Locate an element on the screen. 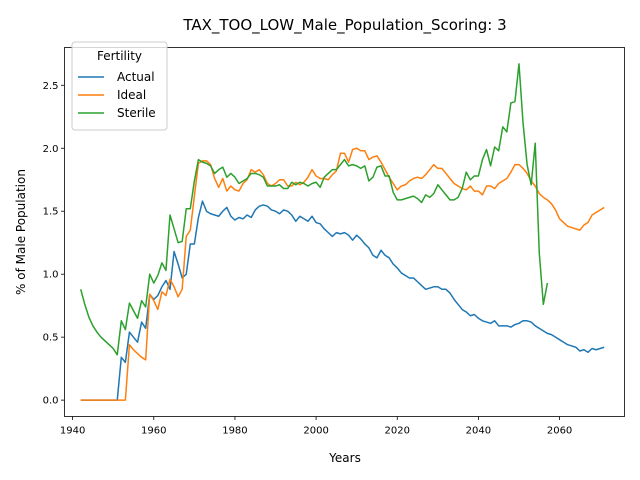  y-tick-label: 2.5 is located at coordinates (51, 86).